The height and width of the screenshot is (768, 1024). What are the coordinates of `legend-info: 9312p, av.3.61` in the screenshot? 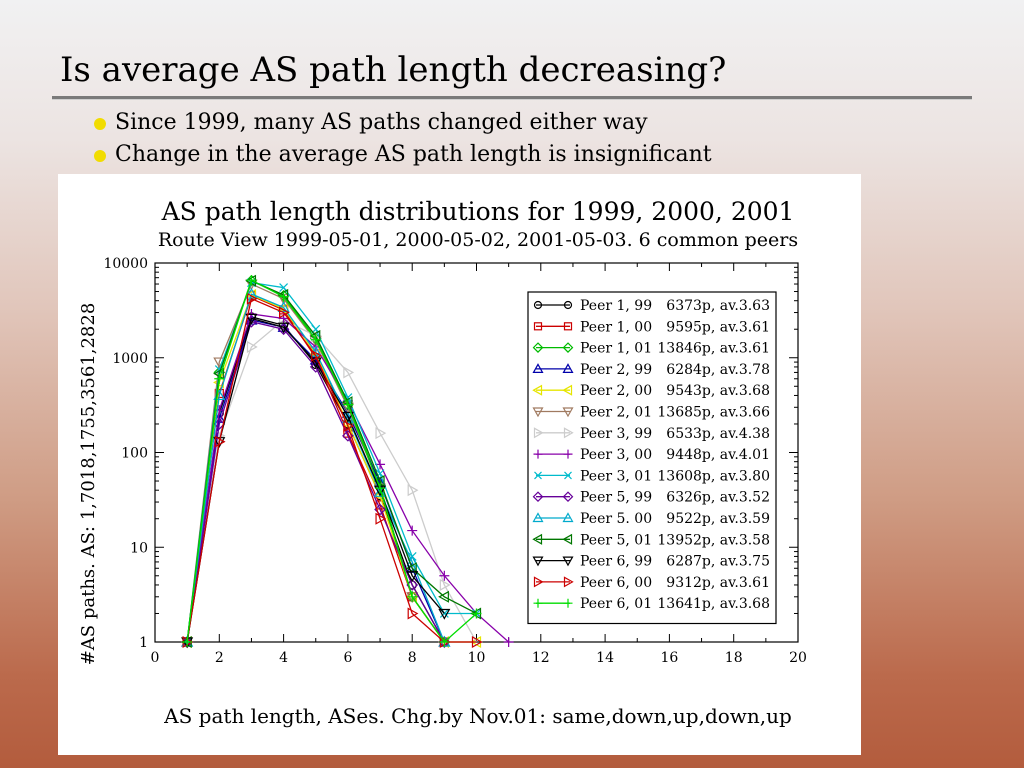 It's located at (718, 583).